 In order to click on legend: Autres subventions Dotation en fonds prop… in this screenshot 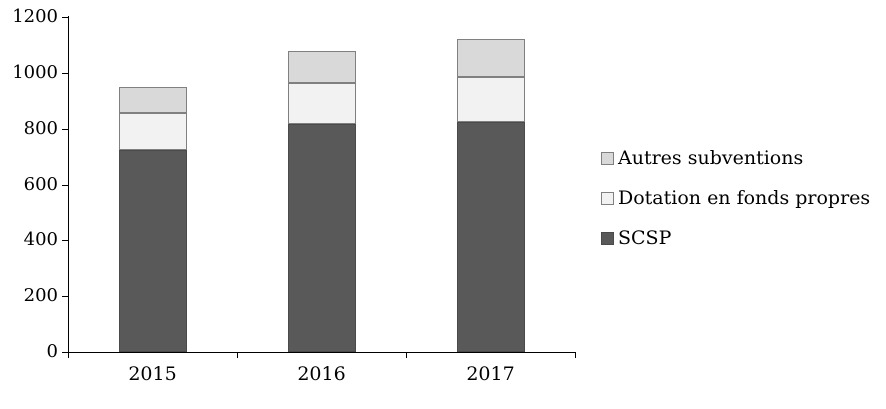, I will do `click(741, 206)`.